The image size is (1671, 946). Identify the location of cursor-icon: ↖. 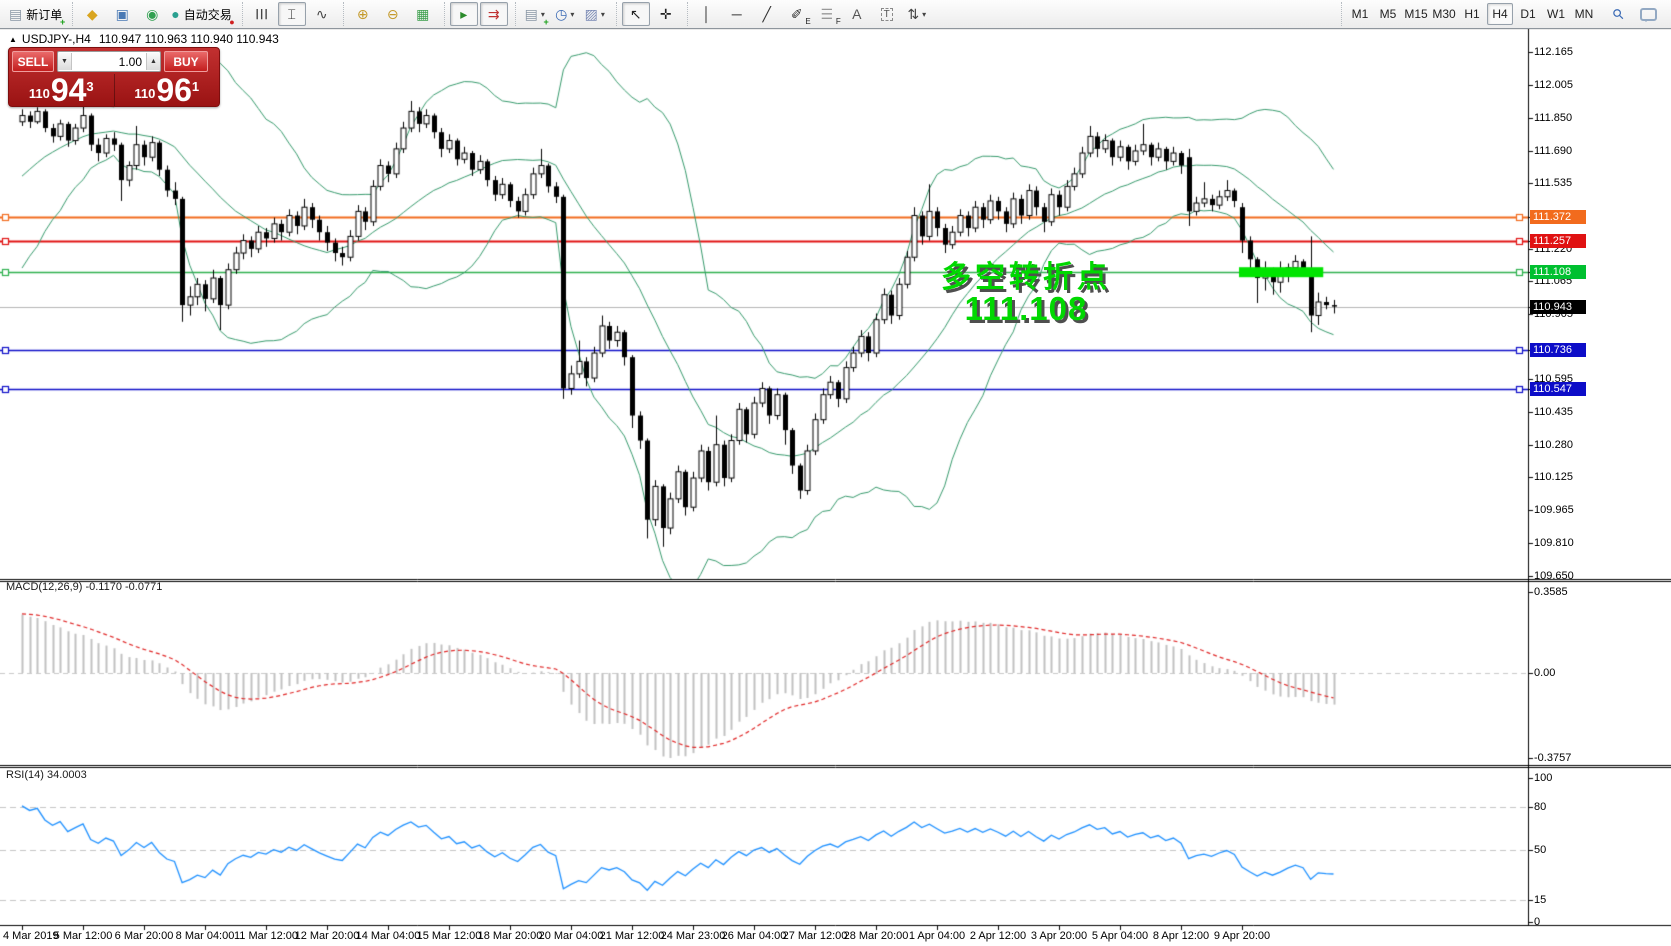
(635, 14).